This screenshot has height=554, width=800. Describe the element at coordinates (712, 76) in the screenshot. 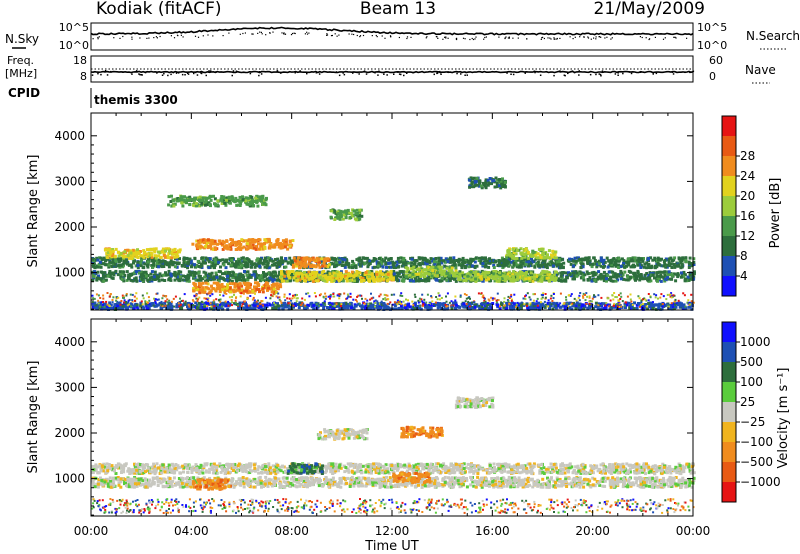

I see `nave-tick-bottom: 0` at that location.